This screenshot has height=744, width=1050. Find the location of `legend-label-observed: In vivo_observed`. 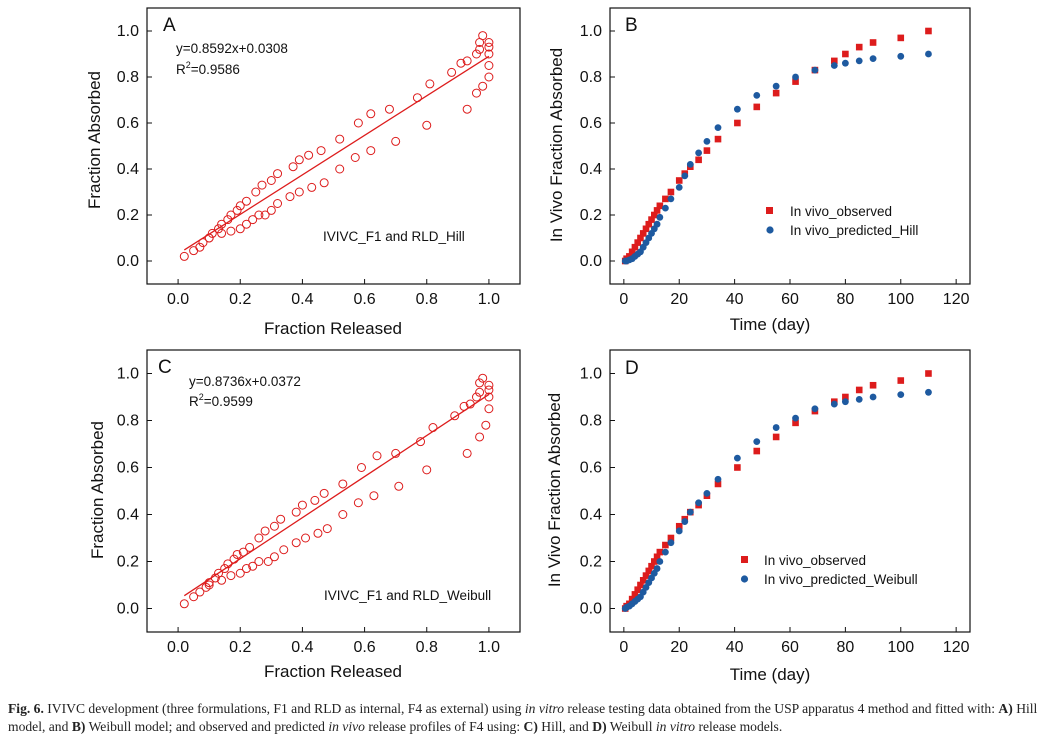

legend-label-observed: In vivo_observed is located at coordinates (841, 211).